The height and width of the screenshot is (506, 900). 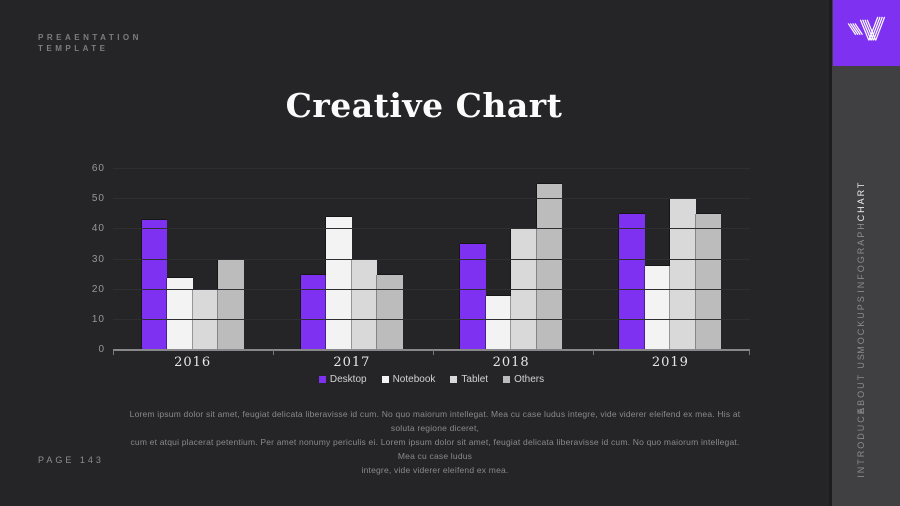 What do you see at coordinates (98, 319) in the screenshot?
I see `y-axis-tick-label: 10` at bounding box center [98, 319].